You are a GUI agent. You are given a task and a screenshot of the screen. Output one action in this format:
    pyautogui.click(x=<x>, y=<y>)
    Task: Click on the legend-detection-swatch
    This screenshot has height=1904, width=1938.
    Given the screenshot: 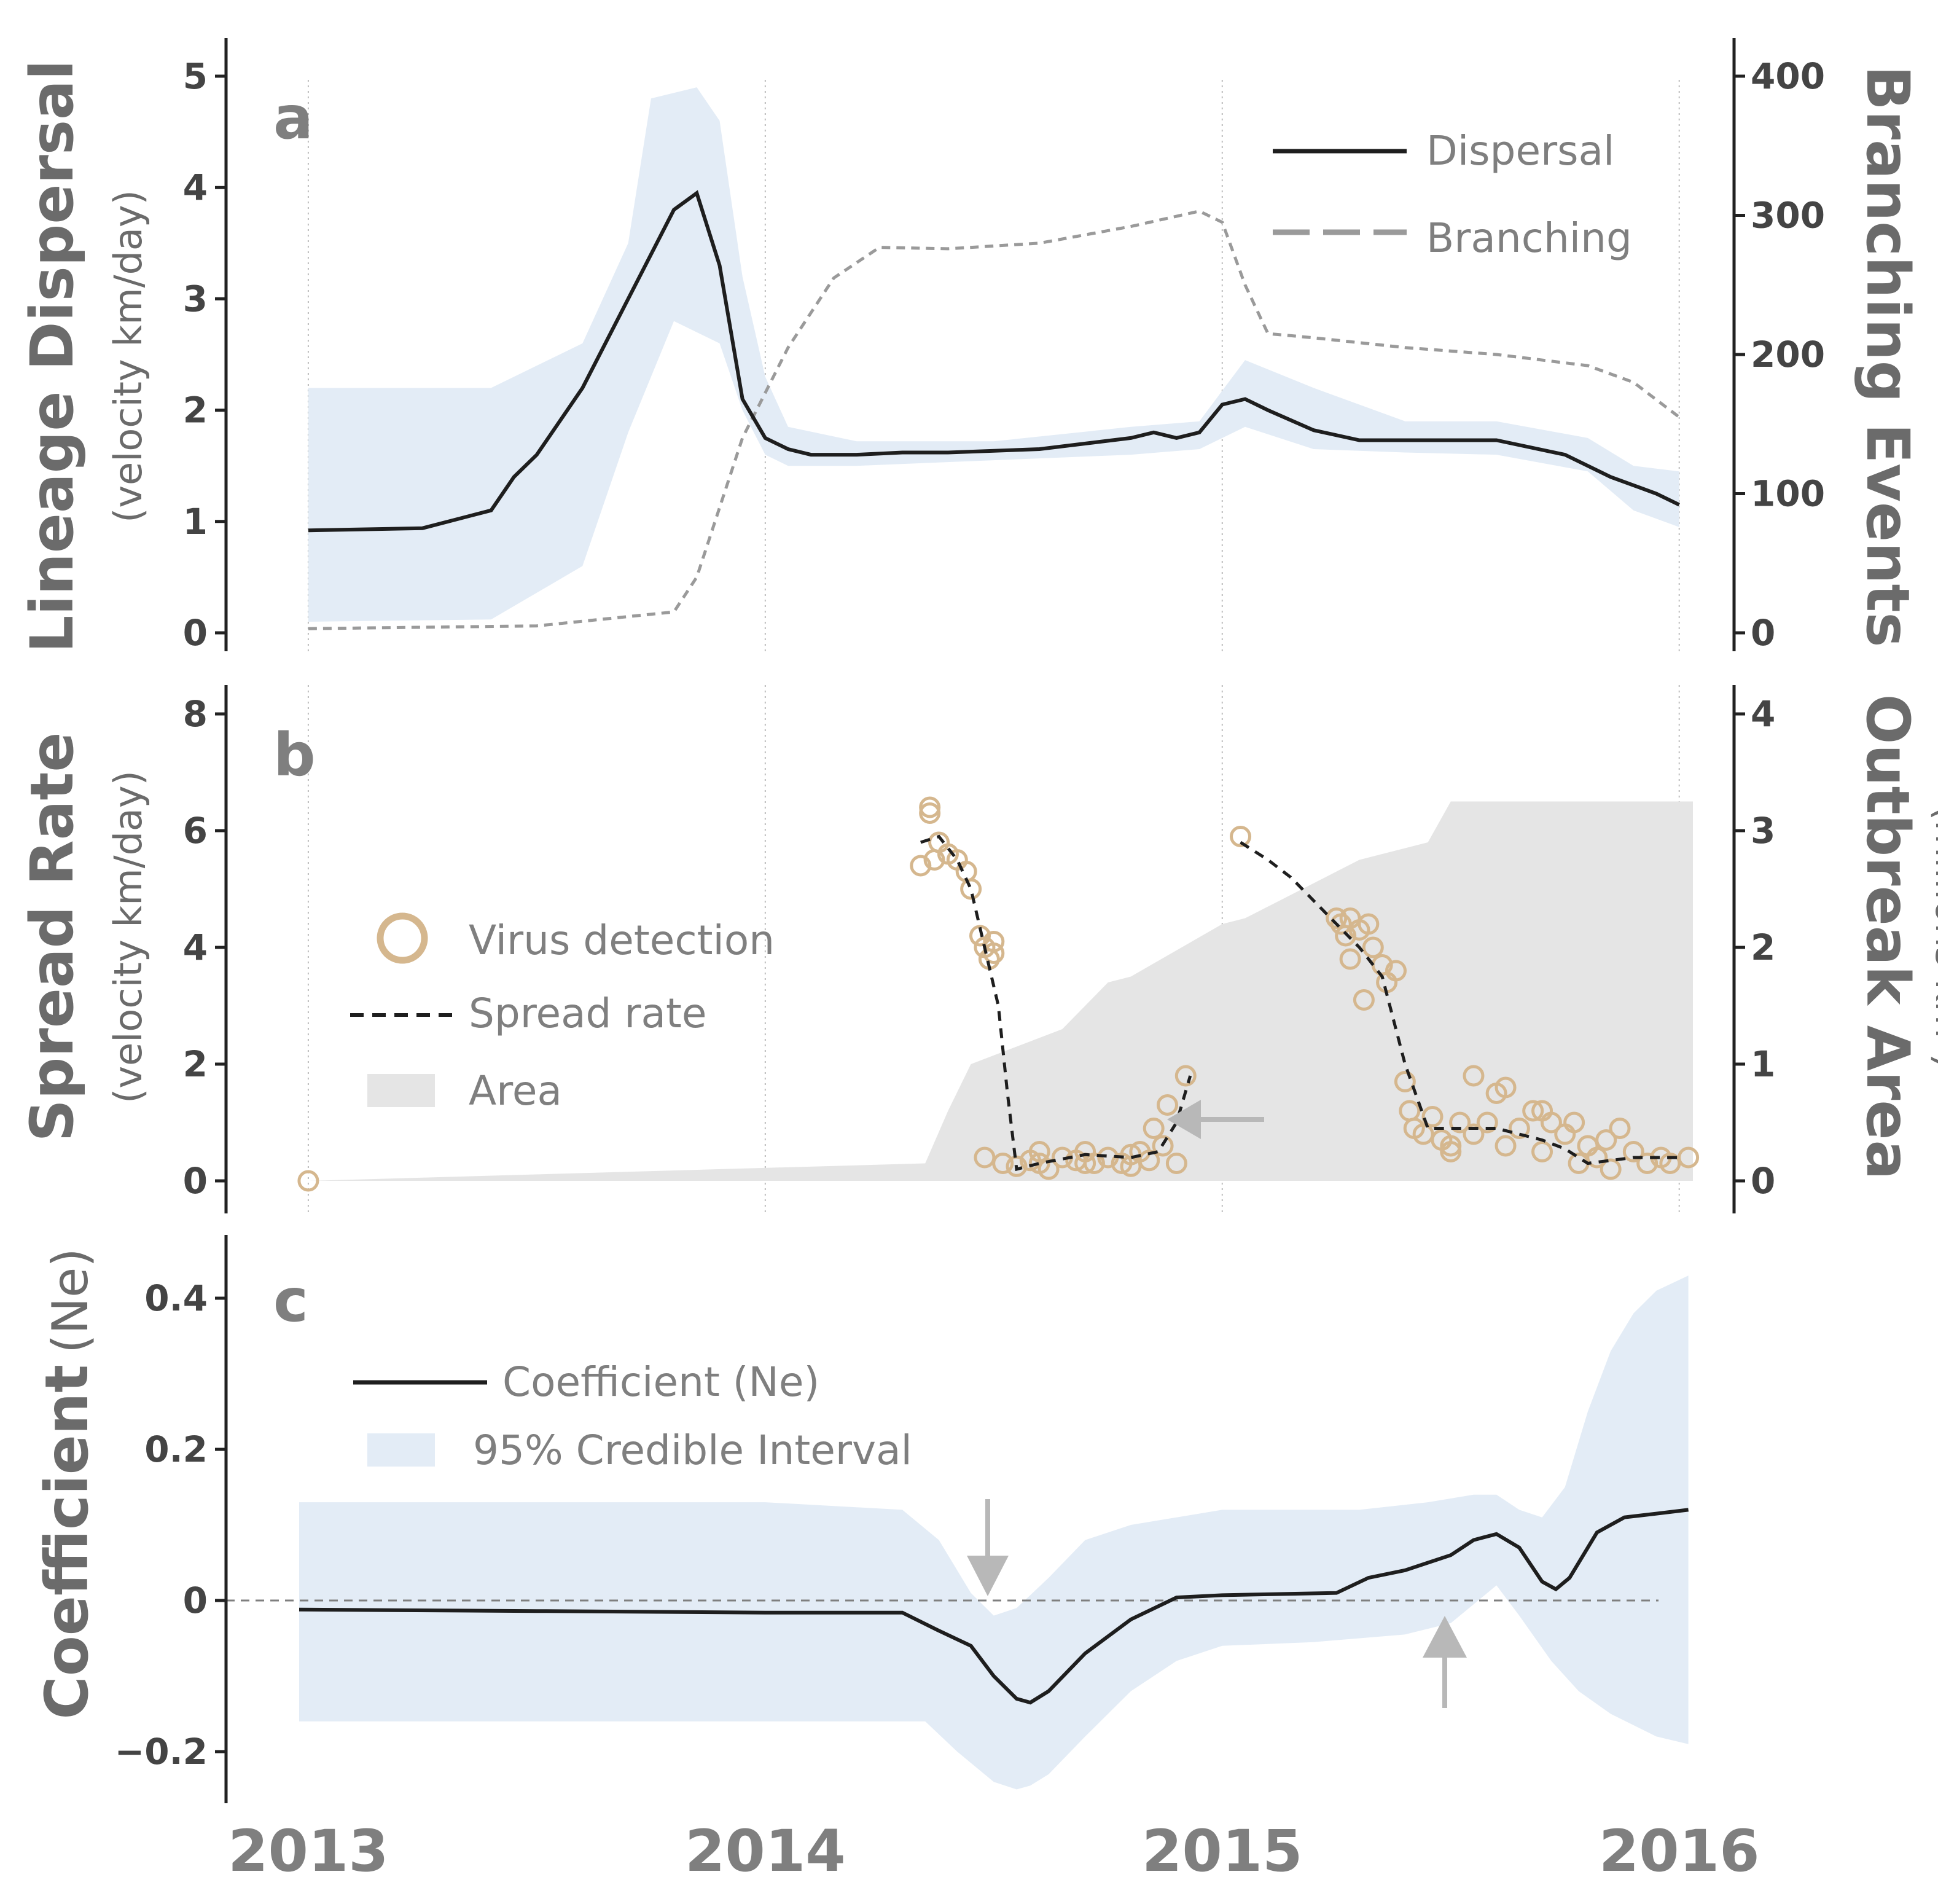 What is the action you would take?
    pyautogui.click(x=402, y=938)
    